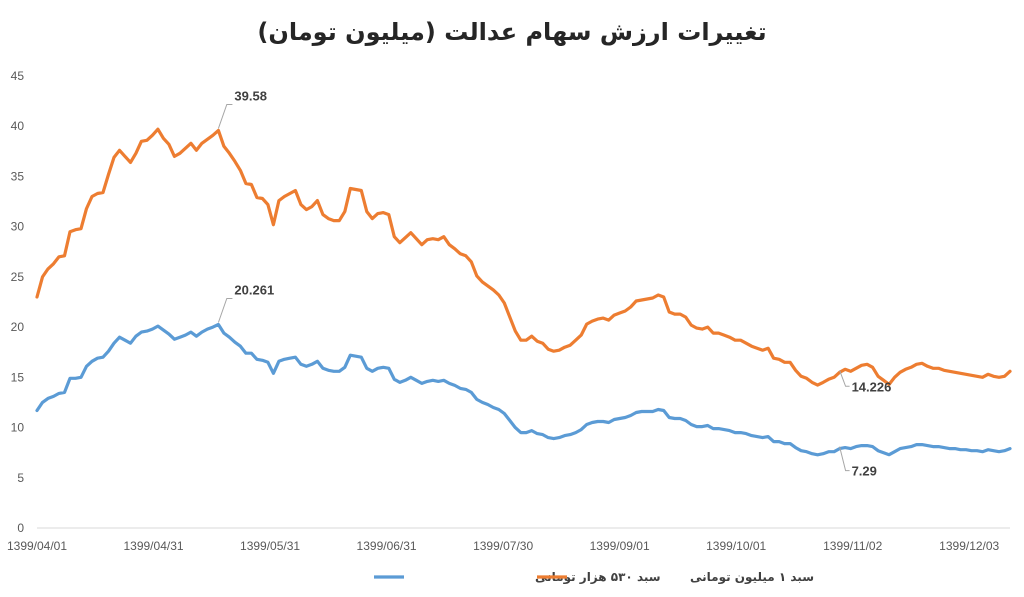 This screenshot has height=597, width=1024. I want to click on y-tick-label: 30, so click(18, 227).